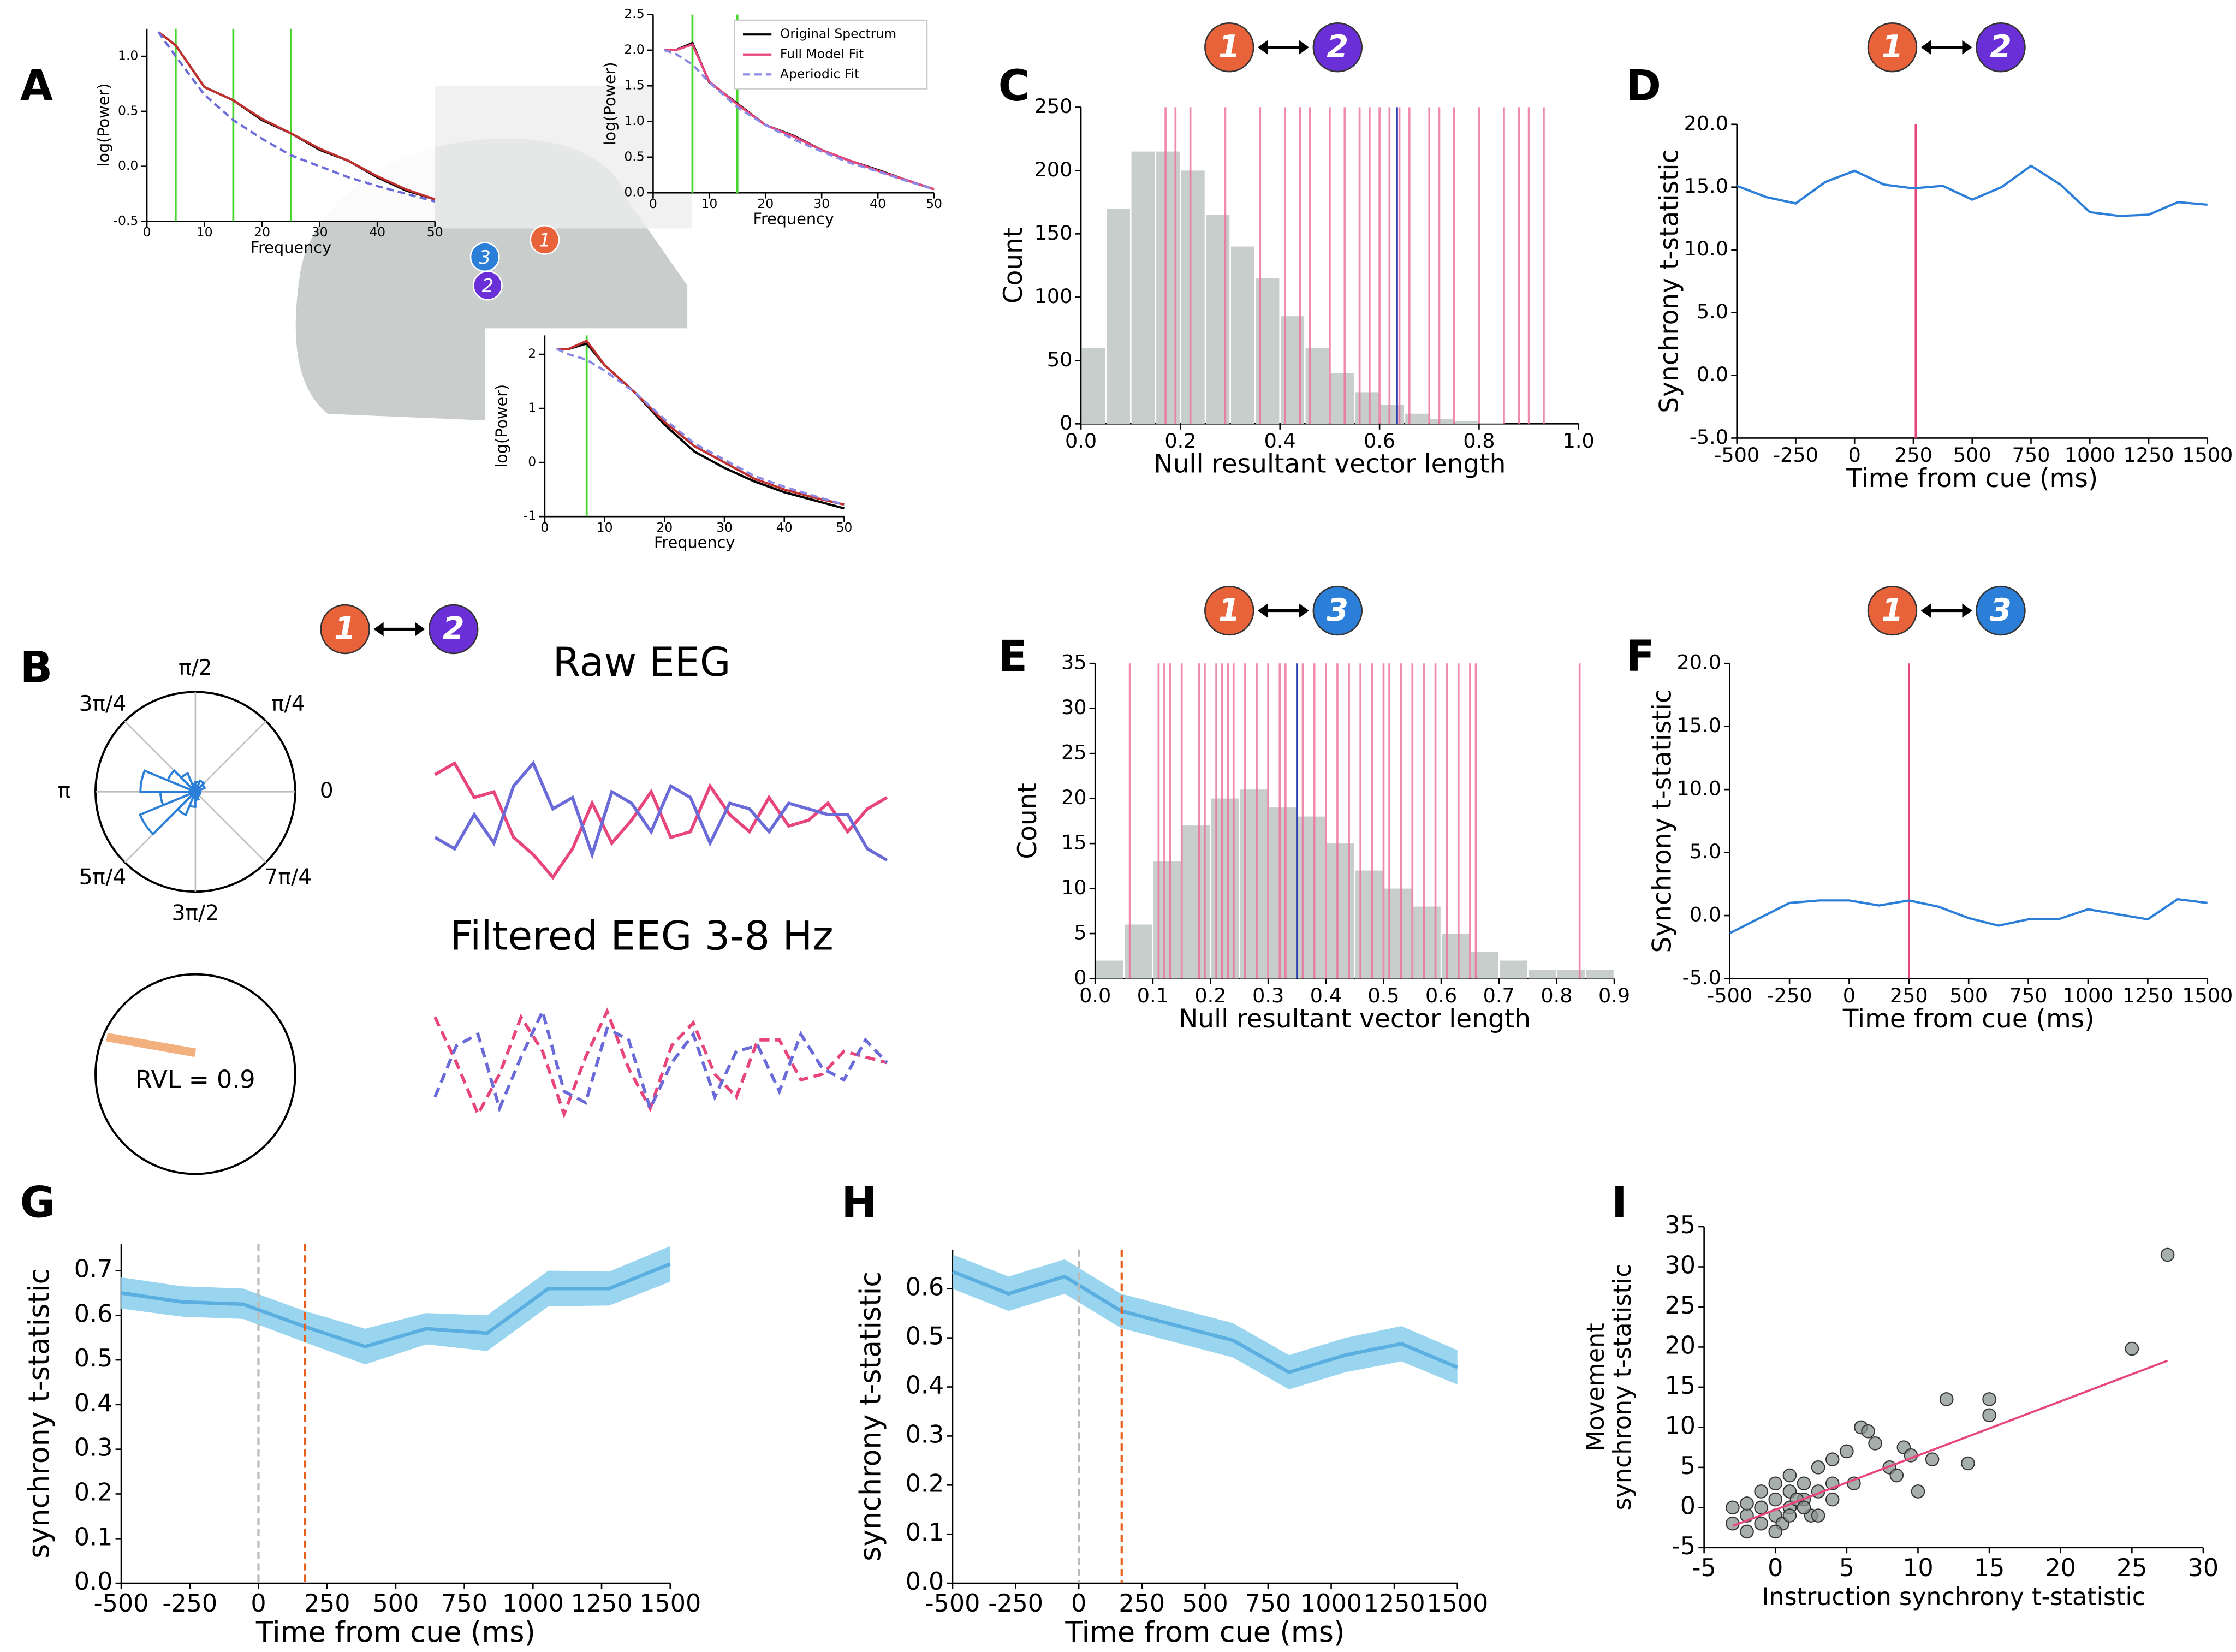  I want to click on fit-line, so click(1950, 1443).